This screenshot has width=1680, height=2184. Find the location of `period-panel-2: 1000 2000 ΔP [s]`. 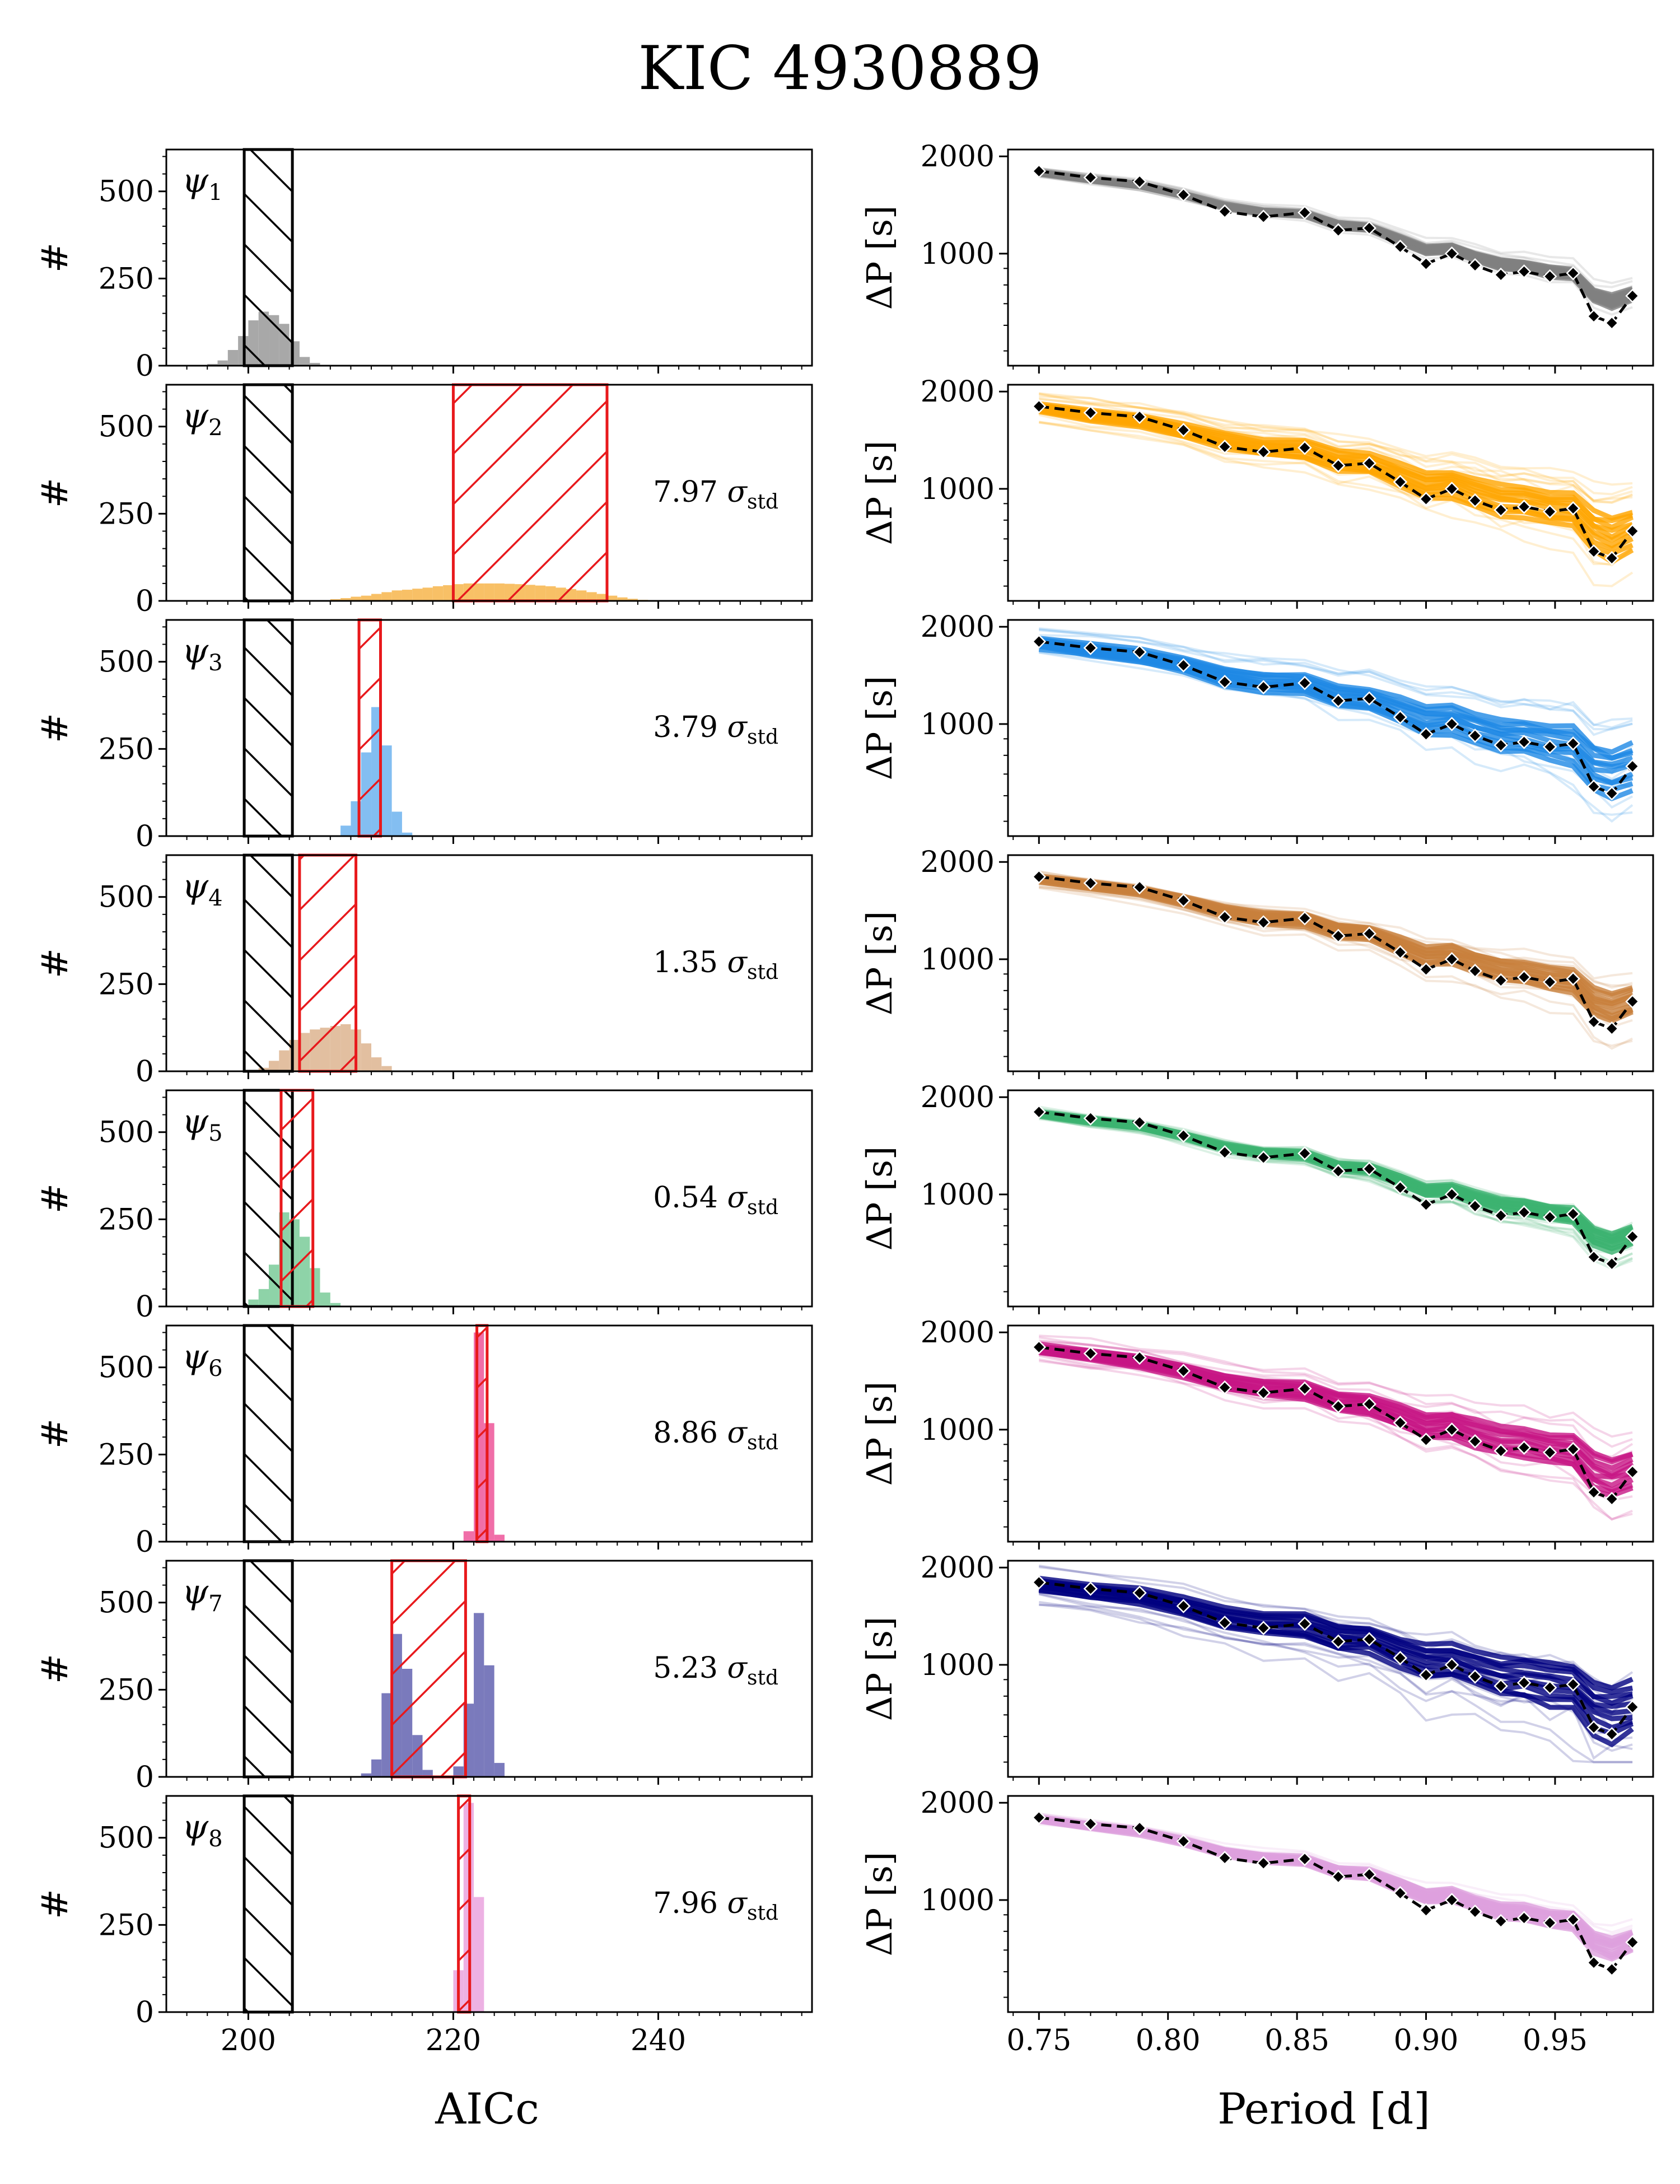

period-panel-2: 1000 2000 ΔP [s] is located at coordinates (1257, 492).